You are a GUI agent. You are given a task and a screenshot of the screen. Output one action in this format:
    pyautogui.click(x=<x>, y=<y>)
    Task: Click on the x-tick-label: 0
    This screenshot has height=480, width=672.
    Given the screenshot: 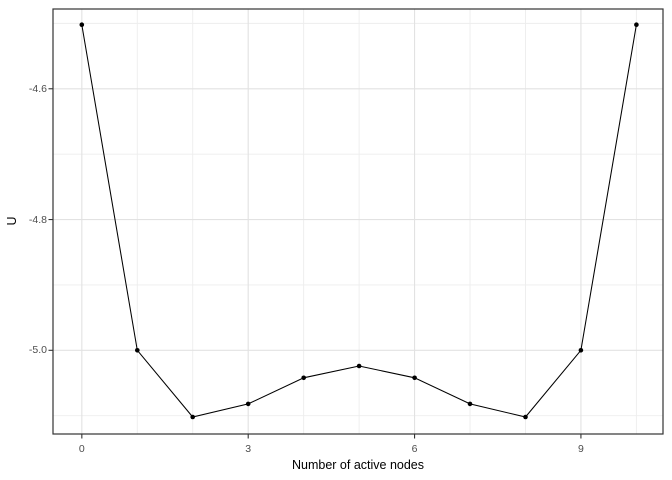 What is the action you would take?
    pyautogui.click(x=81, y=449)
    